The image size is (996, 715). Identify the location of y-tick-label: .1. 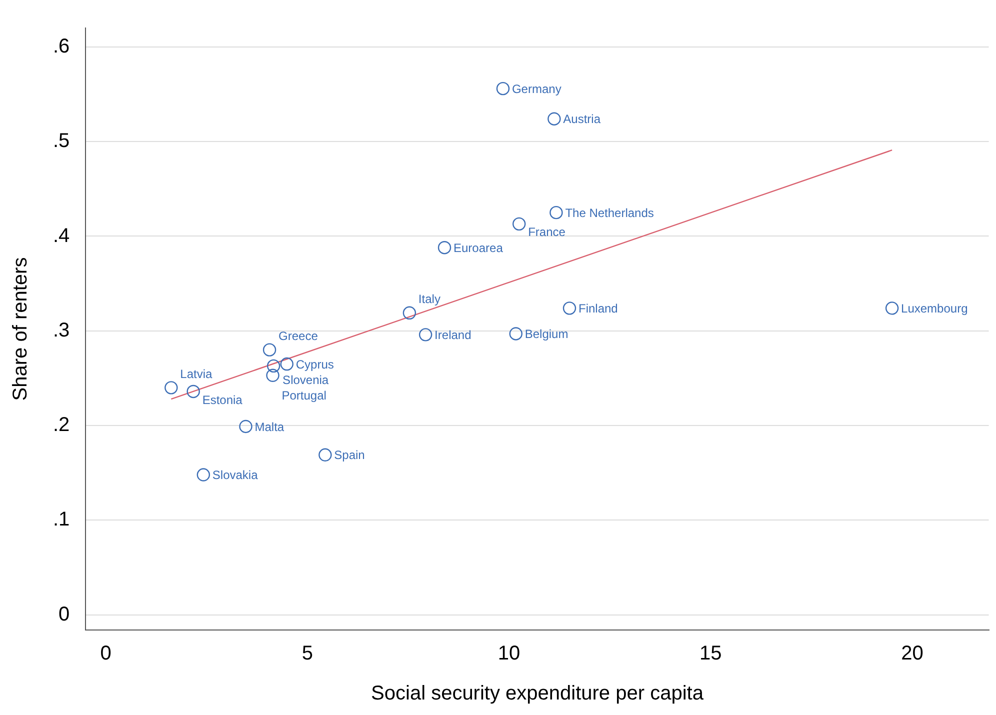
(61, 519).